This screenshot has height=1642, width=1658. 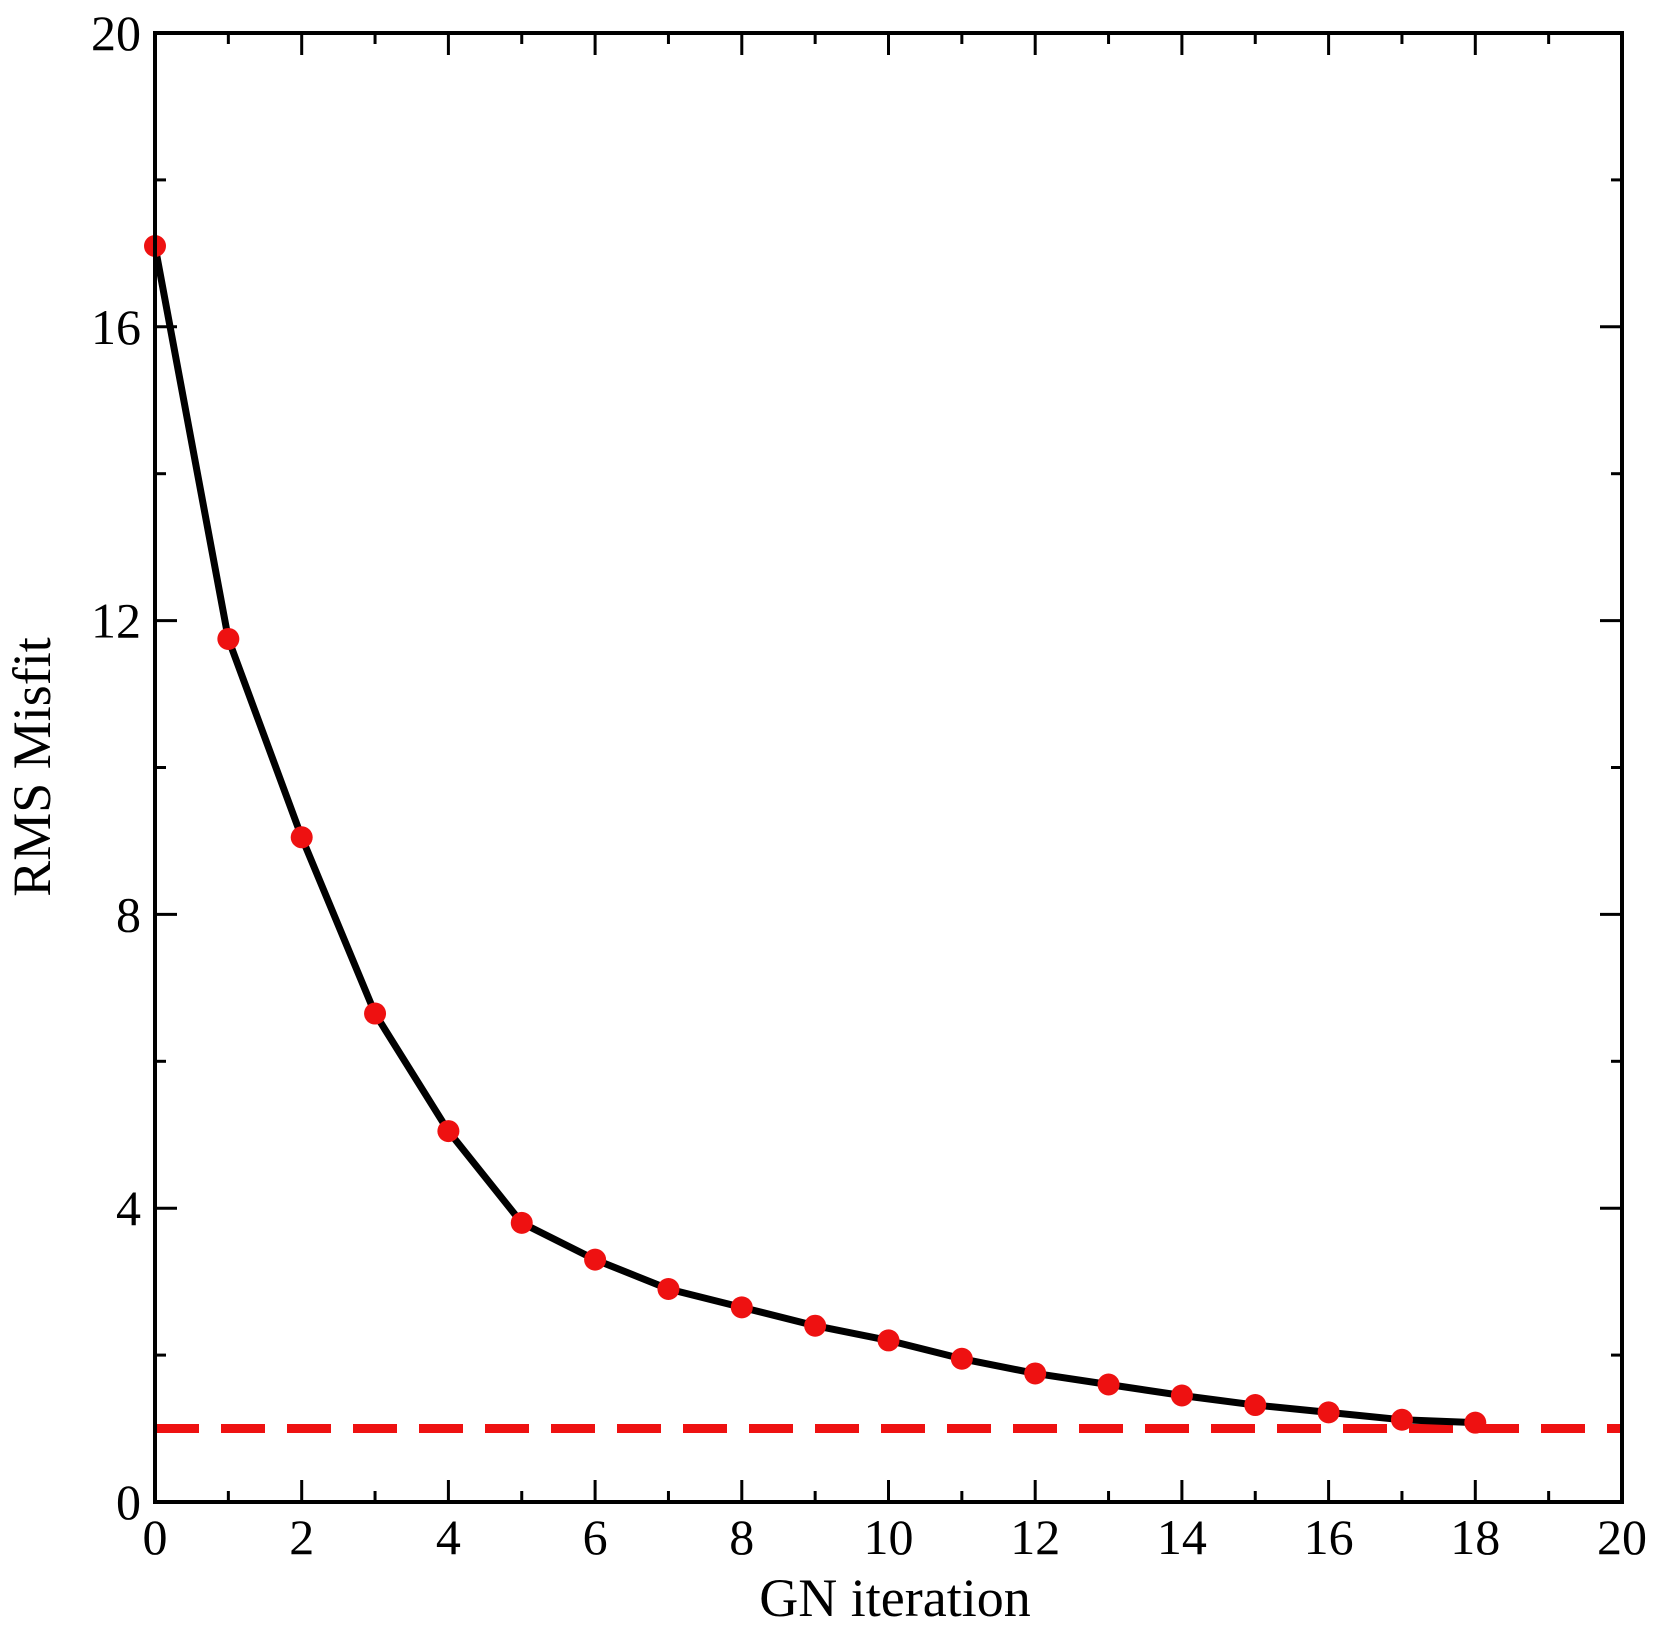 I want to click on x-tick-label: 8, so click(x=741, y=1537).